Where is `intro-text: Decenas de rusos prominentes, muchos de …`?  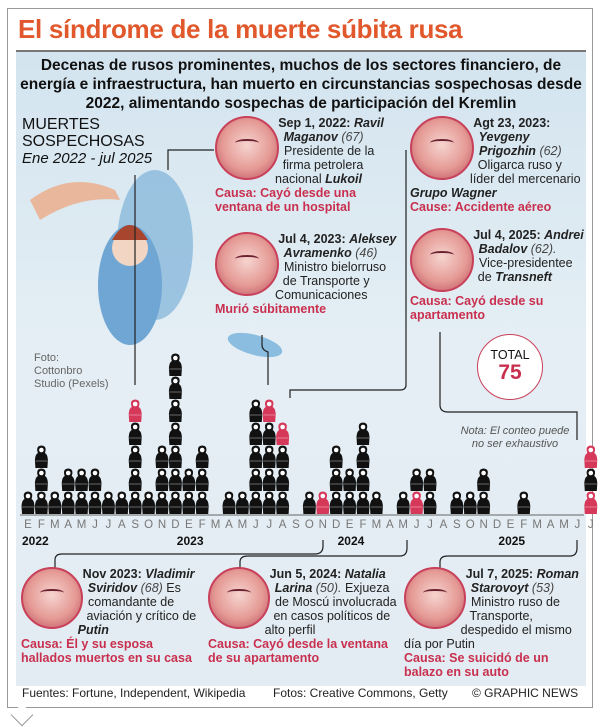 intro-text: Decenas de rusos prominentes, muchos de … is located at coordinates (301, 84).